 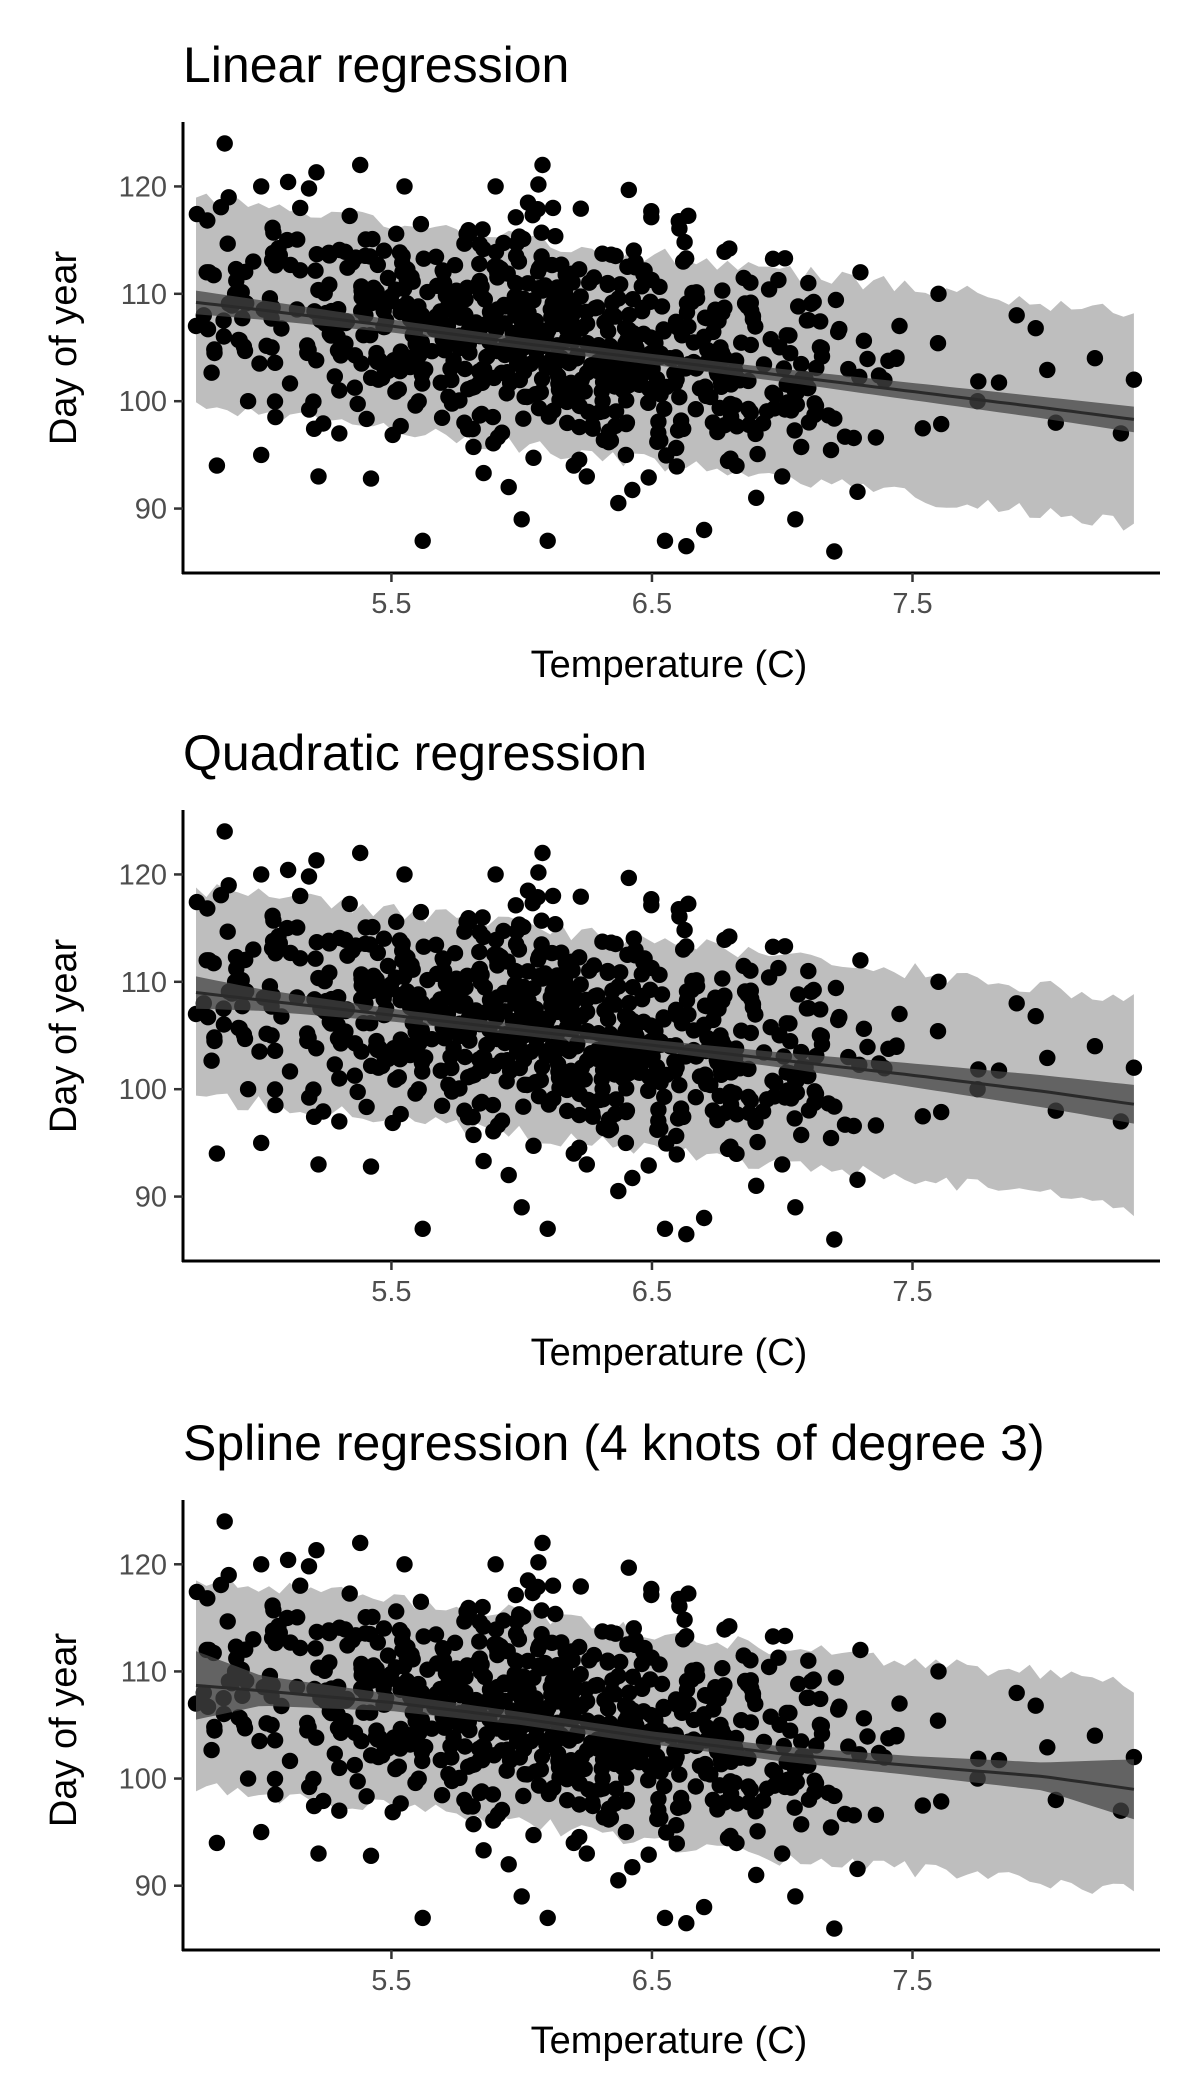 What do you see at coordinates (143, 187) in the screenshot?
I see `y-tick-label: 120` at bounding box center [143, 187].